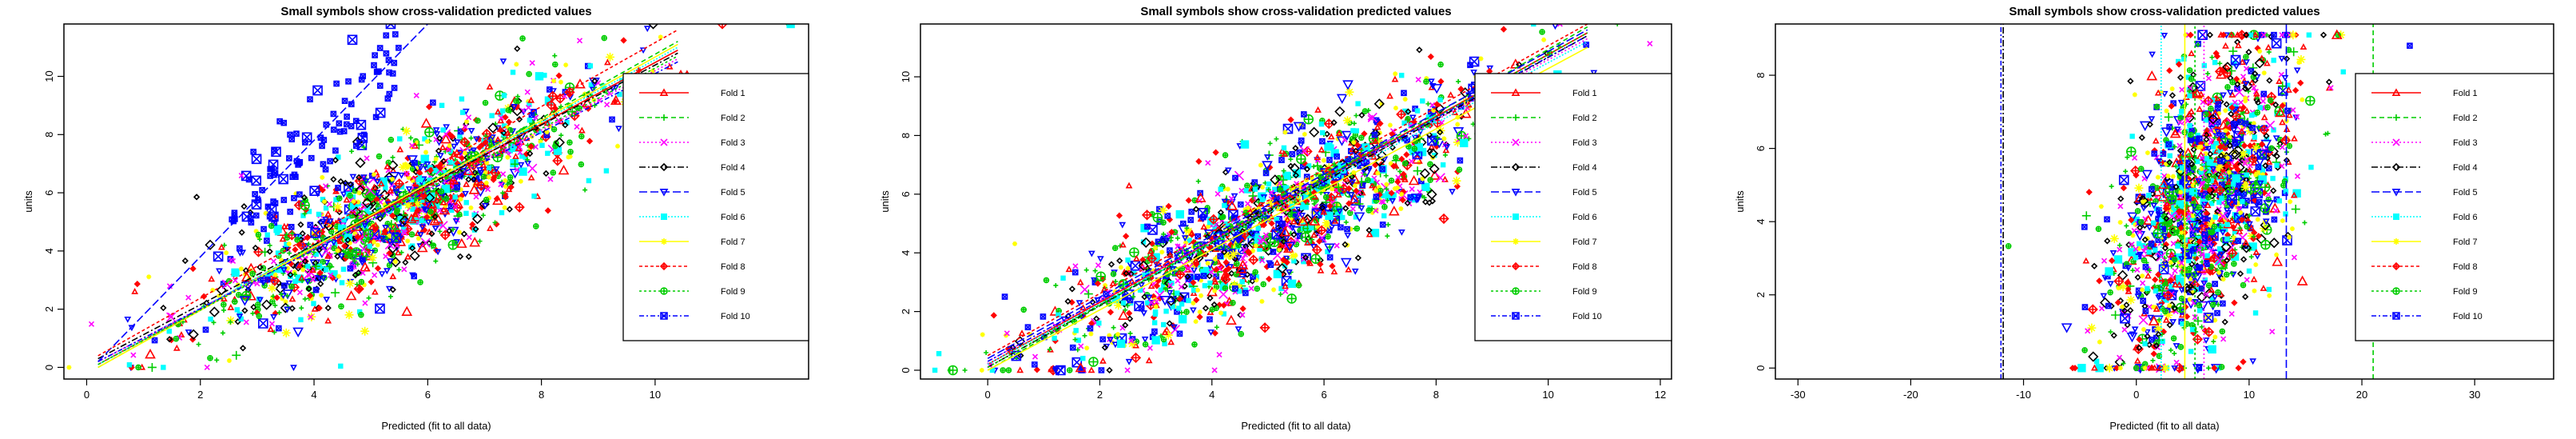  Describe the element at coordinates (1323, 395) in the screenshot. I see `x-tick-label: 6` at that location.